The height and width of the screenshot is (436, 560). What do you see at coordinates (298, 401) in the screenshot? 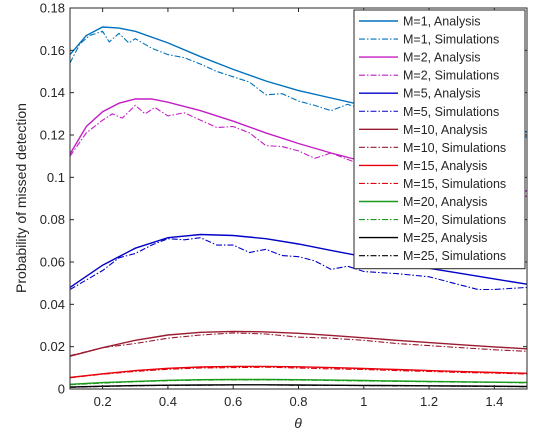
I see `x-tick-label: 0.8` at bounding box center [298, 401].